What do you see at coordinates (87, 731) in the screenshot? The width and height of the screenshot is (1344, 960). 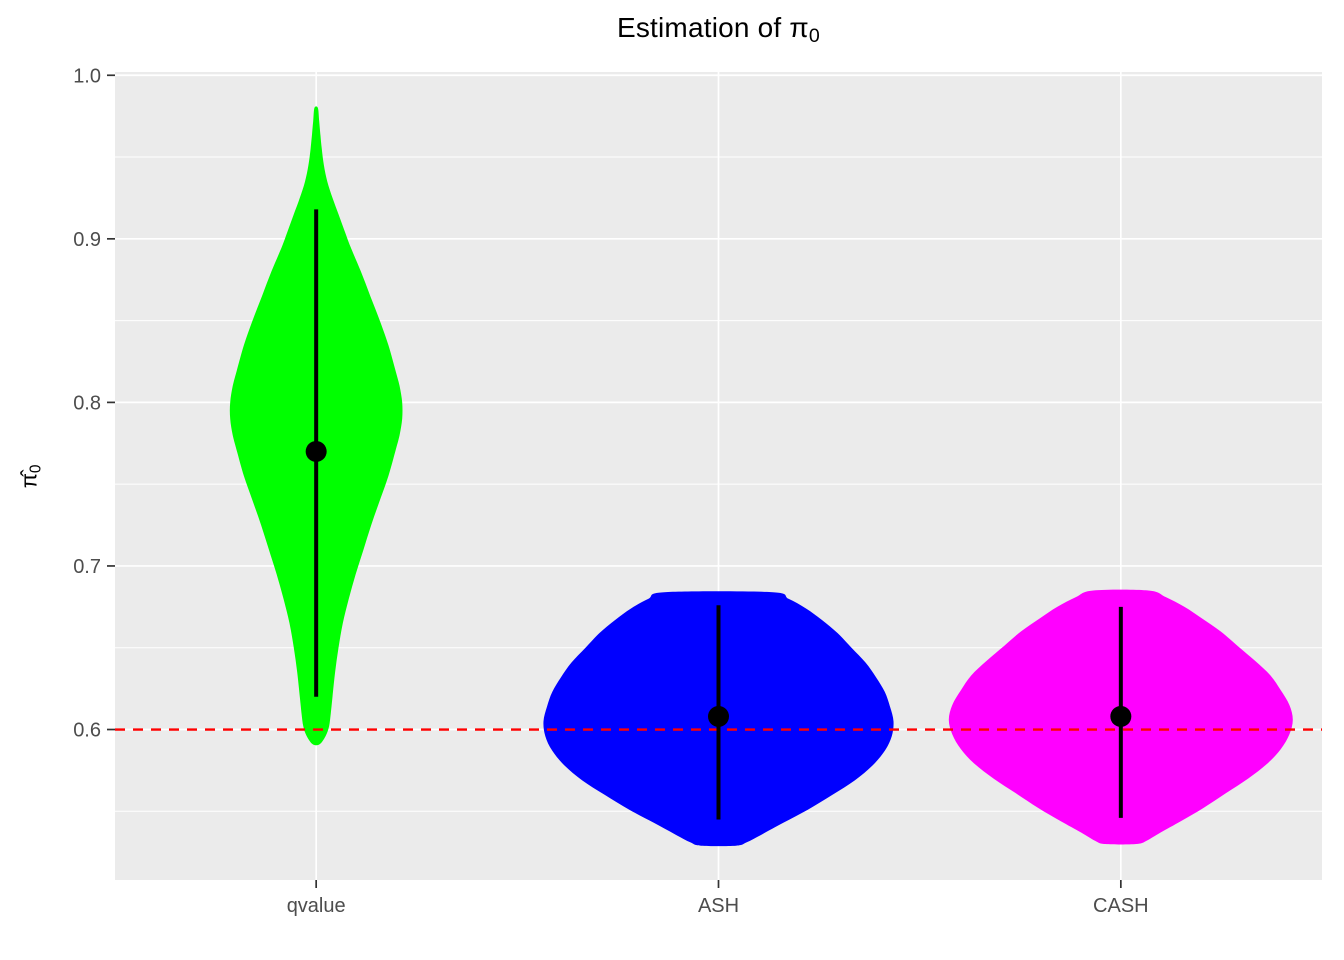 I see `y-tick-label: 0.6` at bounding box center [87, 731].